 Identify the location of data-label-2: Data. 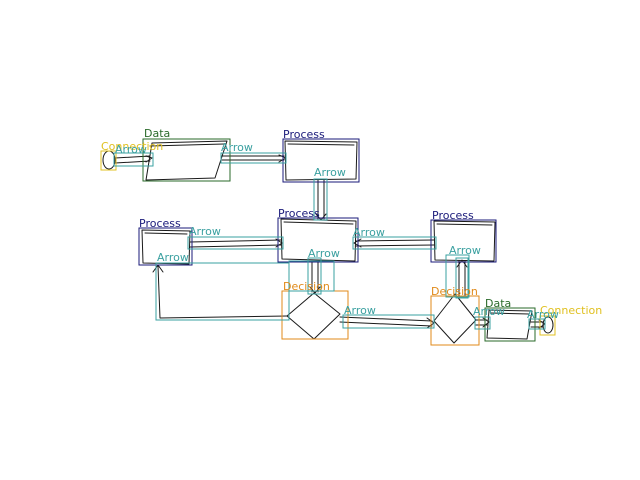
(498, 303).